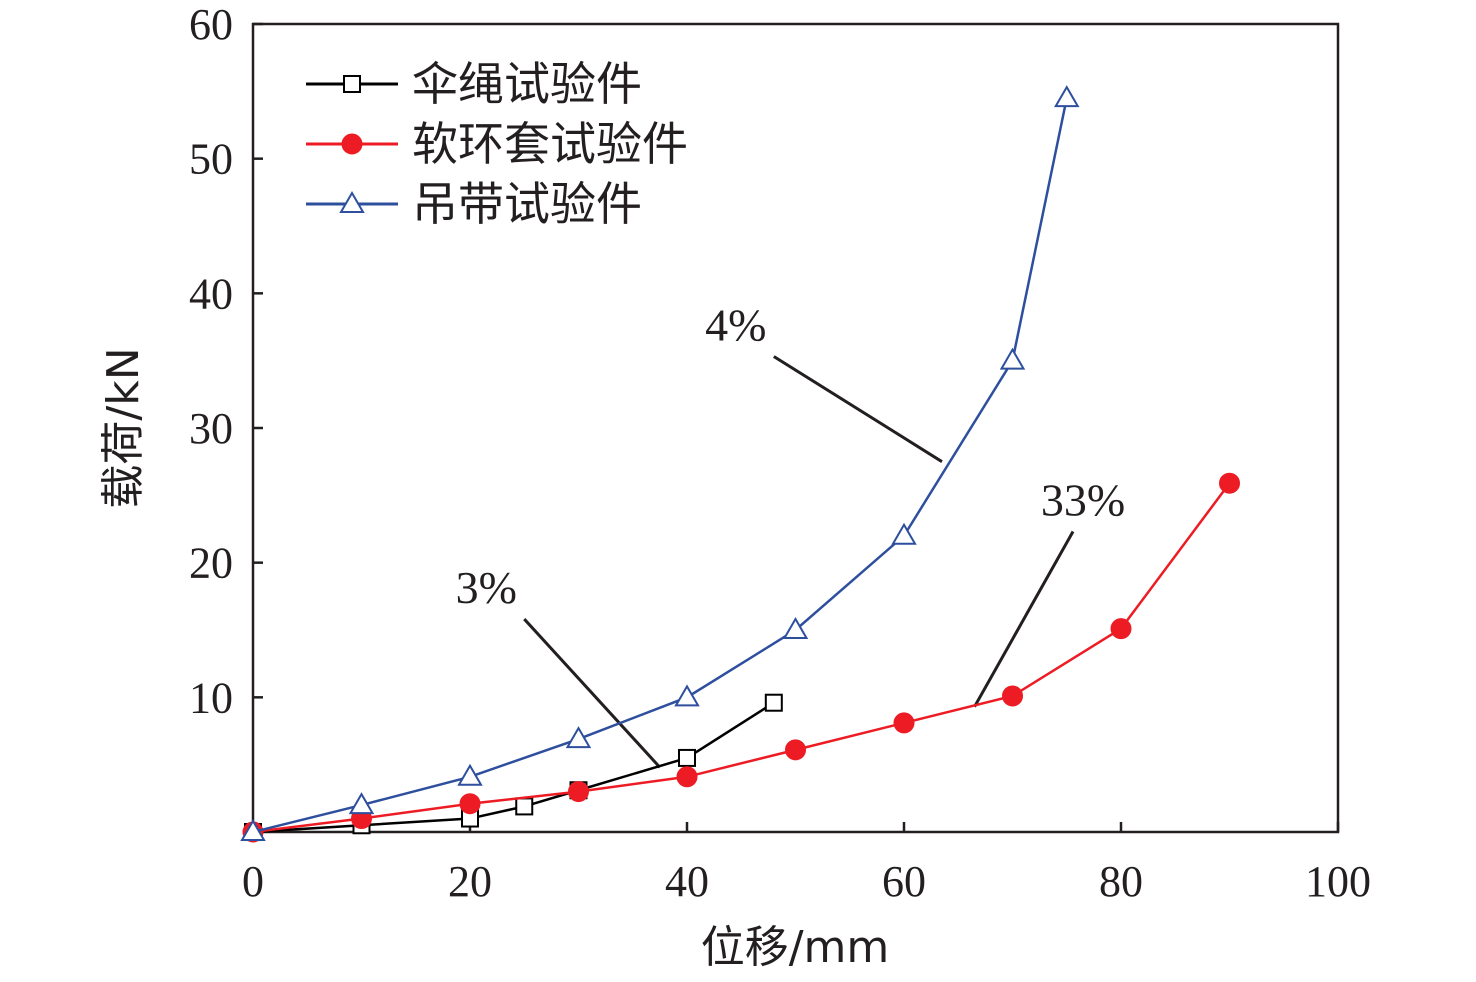  I want to click on x-tick-label: 100, so click(1338, 881).